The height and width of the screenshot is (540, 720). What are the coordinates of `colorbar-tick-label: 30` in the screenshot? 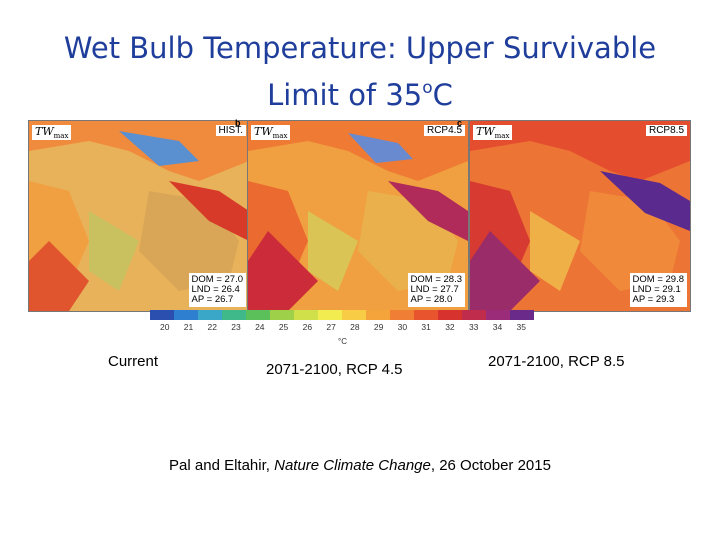 It's located at (402, 327).